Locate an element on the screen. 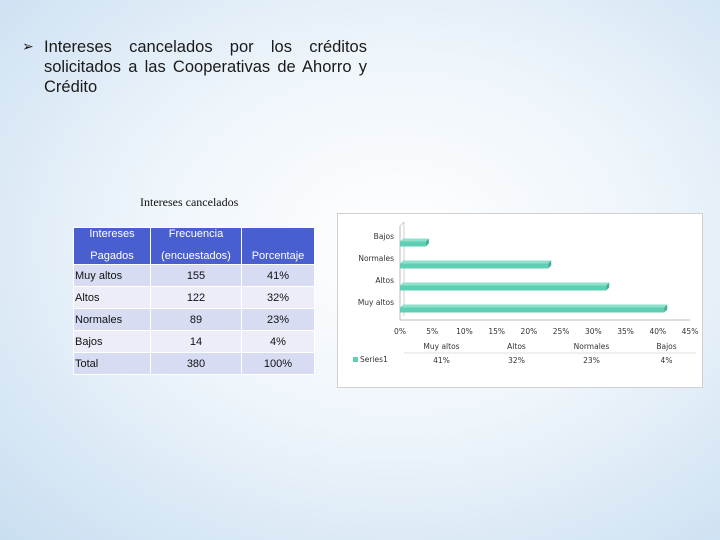  data-table-value: 32% is located at coordinates (516, 360).